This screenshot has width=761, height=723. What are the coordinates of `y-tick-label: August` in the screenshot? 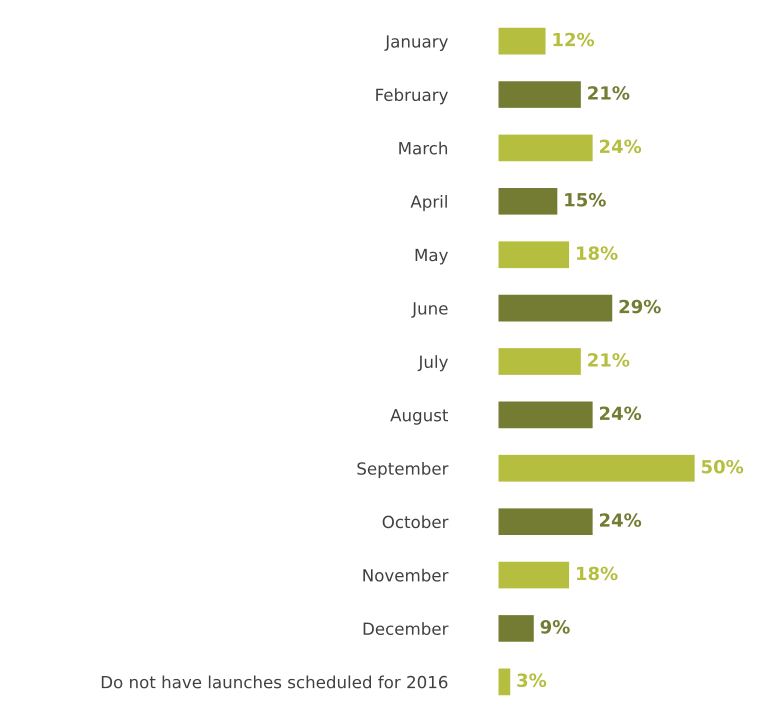 It's located at (419, 417).